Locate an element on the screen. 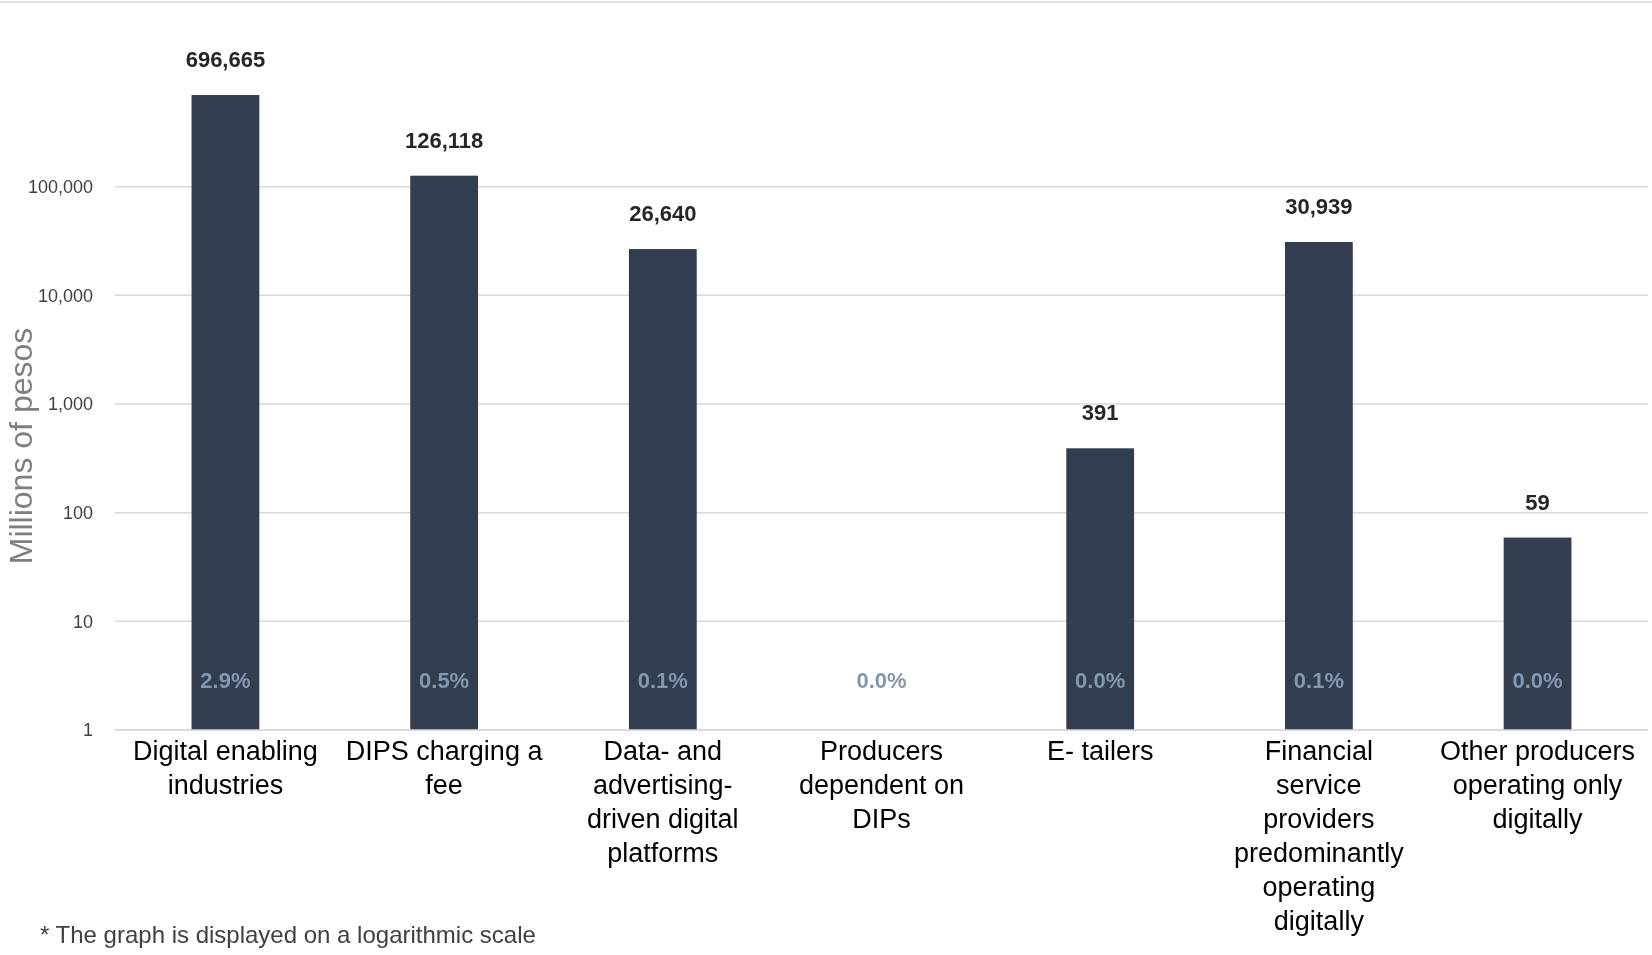  y-tick-label: 100 is located at coordinates (77, 512).